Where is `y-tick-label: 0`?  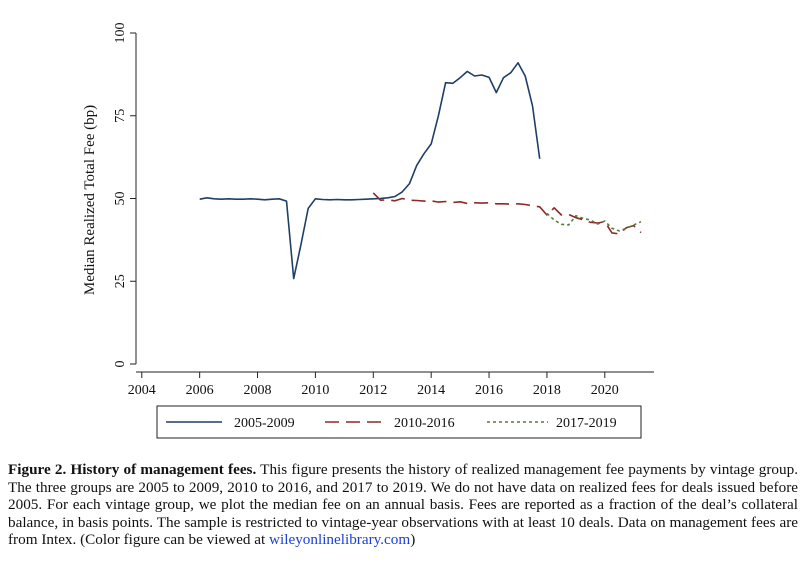 y-tick-label: 0 is located at coordinates (120, 364).